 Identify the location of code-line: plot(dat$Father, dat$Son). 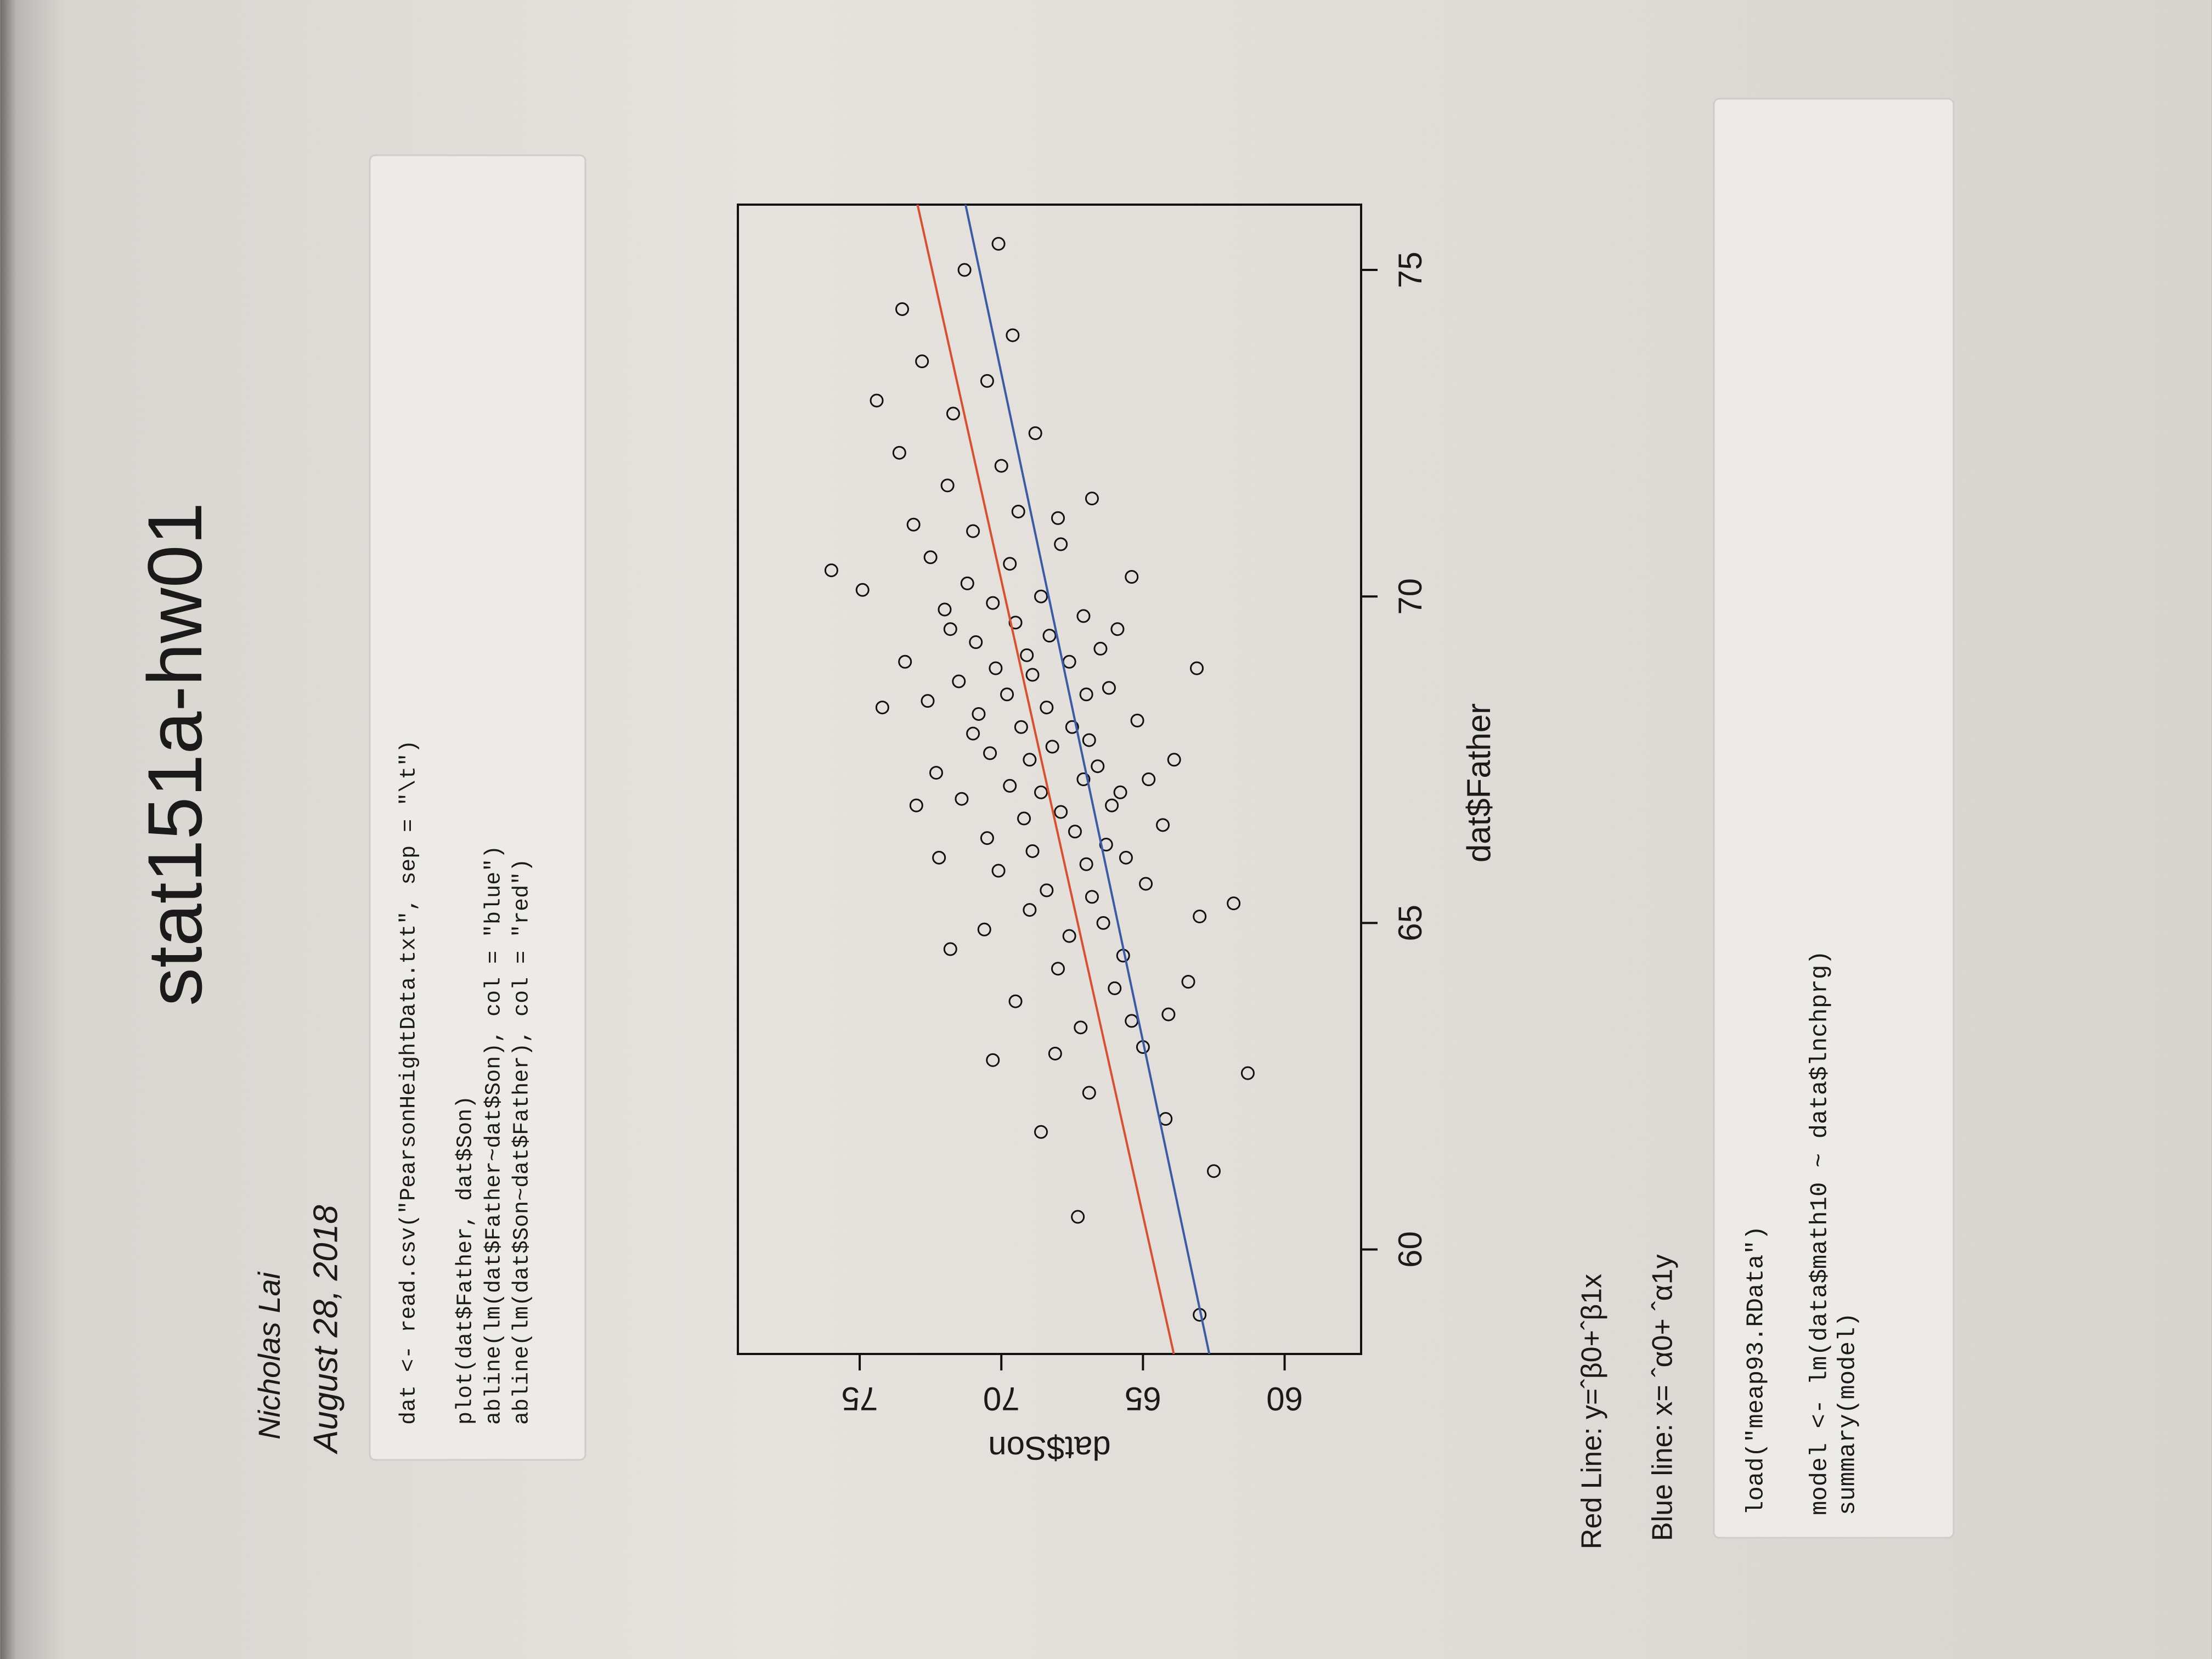
(466, 1260).